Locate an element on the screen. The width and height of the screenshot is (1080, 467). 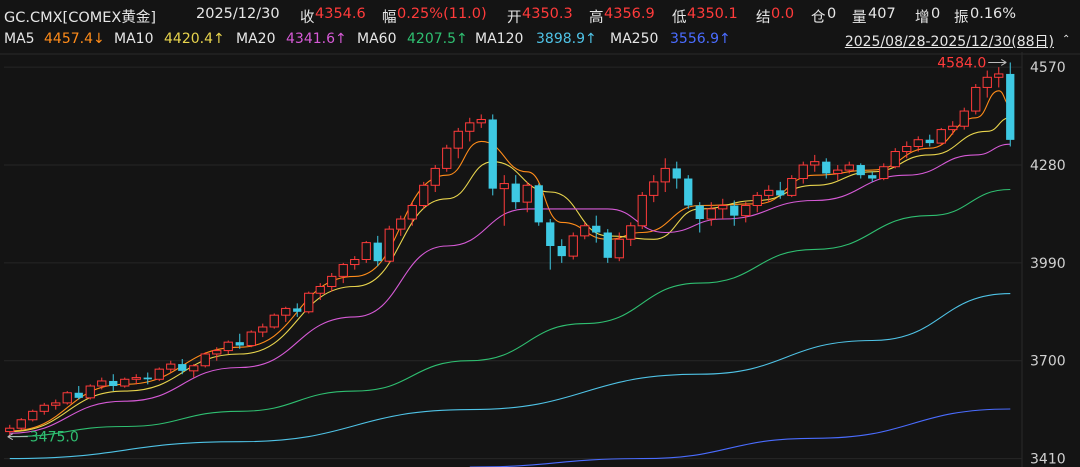
ma250-label: MA250 is located at coordinates (634, 39).